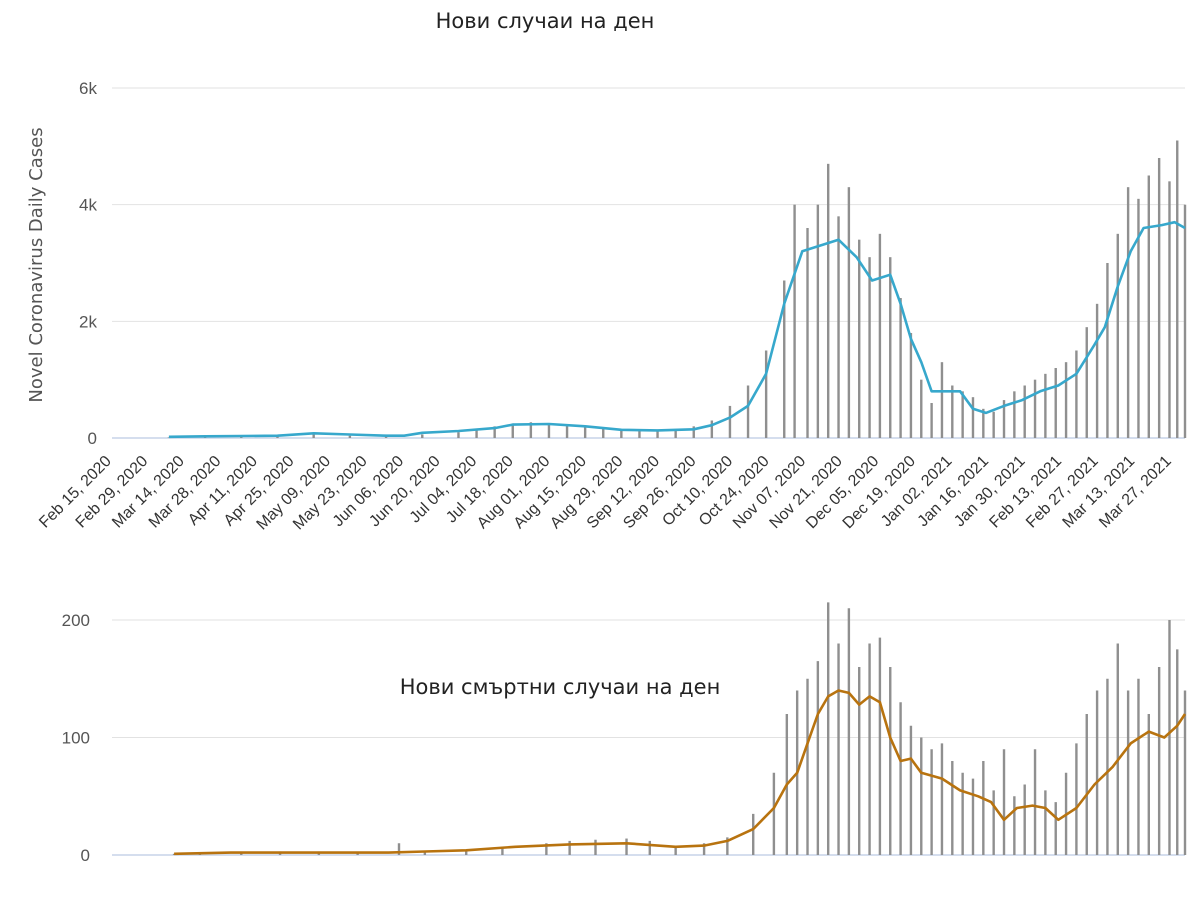  I want to click on deaths-chart-title: Нови смъртни случаи на ден, so click(560, 687).